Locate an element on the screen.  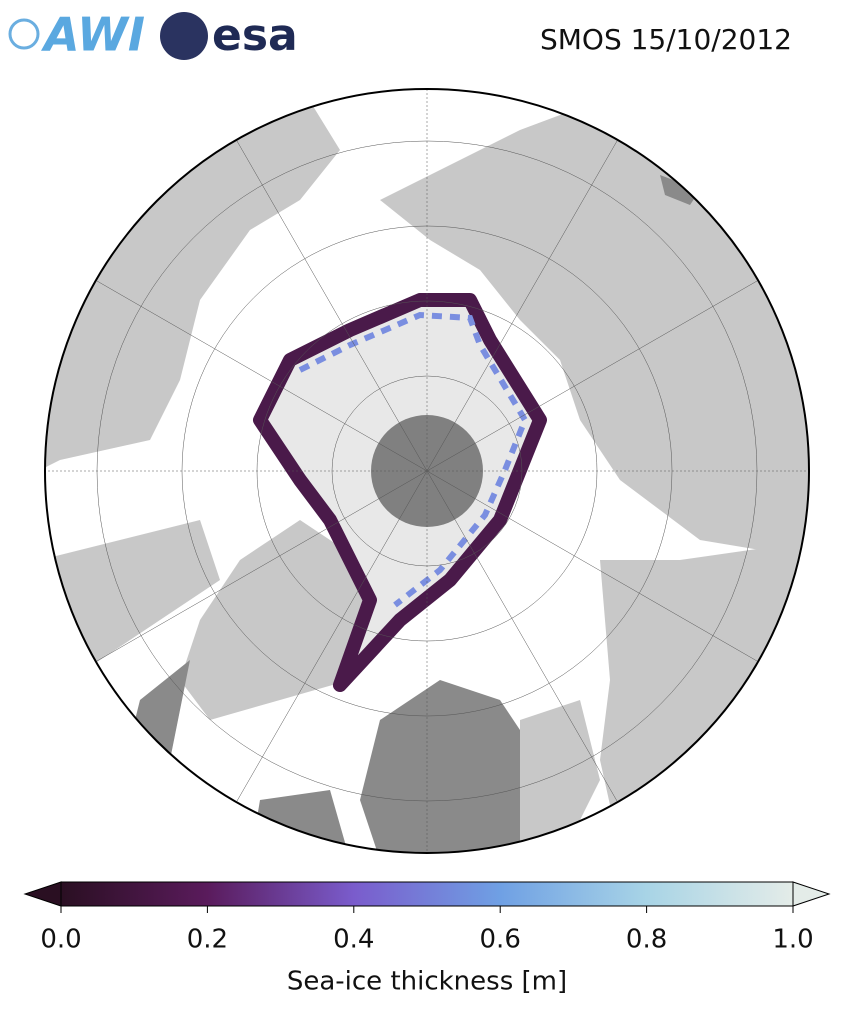
colorbar-extend-low is located at coordinates (42, 894).